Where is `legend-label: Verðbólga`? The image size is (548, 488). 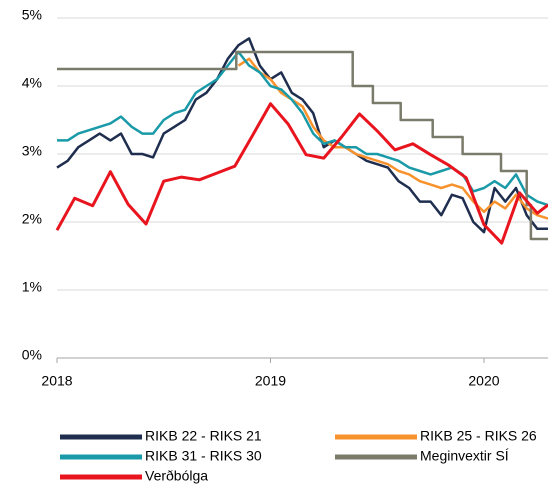 legend-label: Verðbólga is located at coordinates (176, 476).